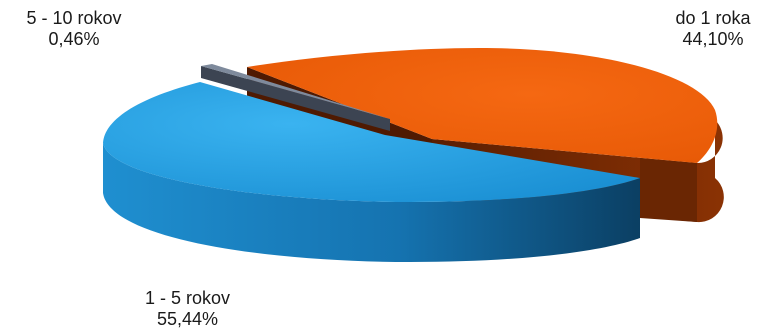  I want to click on slice-5-10-rokov, so click(295, 97).